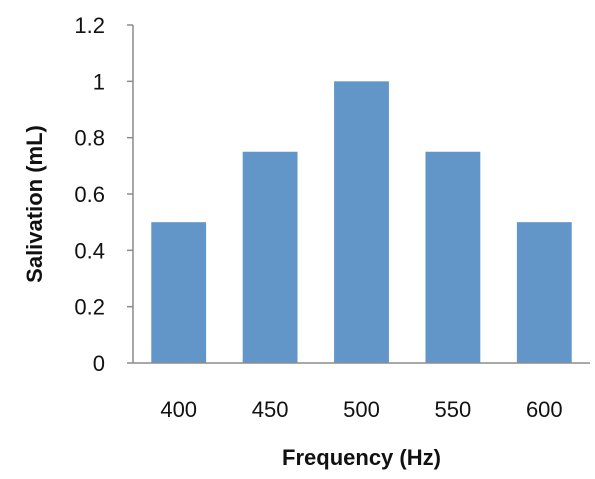 Image resolution: width=595 pixels, height=479 pixels. Describe the element at coordinates (34, 204) in the screenshot. I see `y-axis-title: Salivation (mL)` at that location.